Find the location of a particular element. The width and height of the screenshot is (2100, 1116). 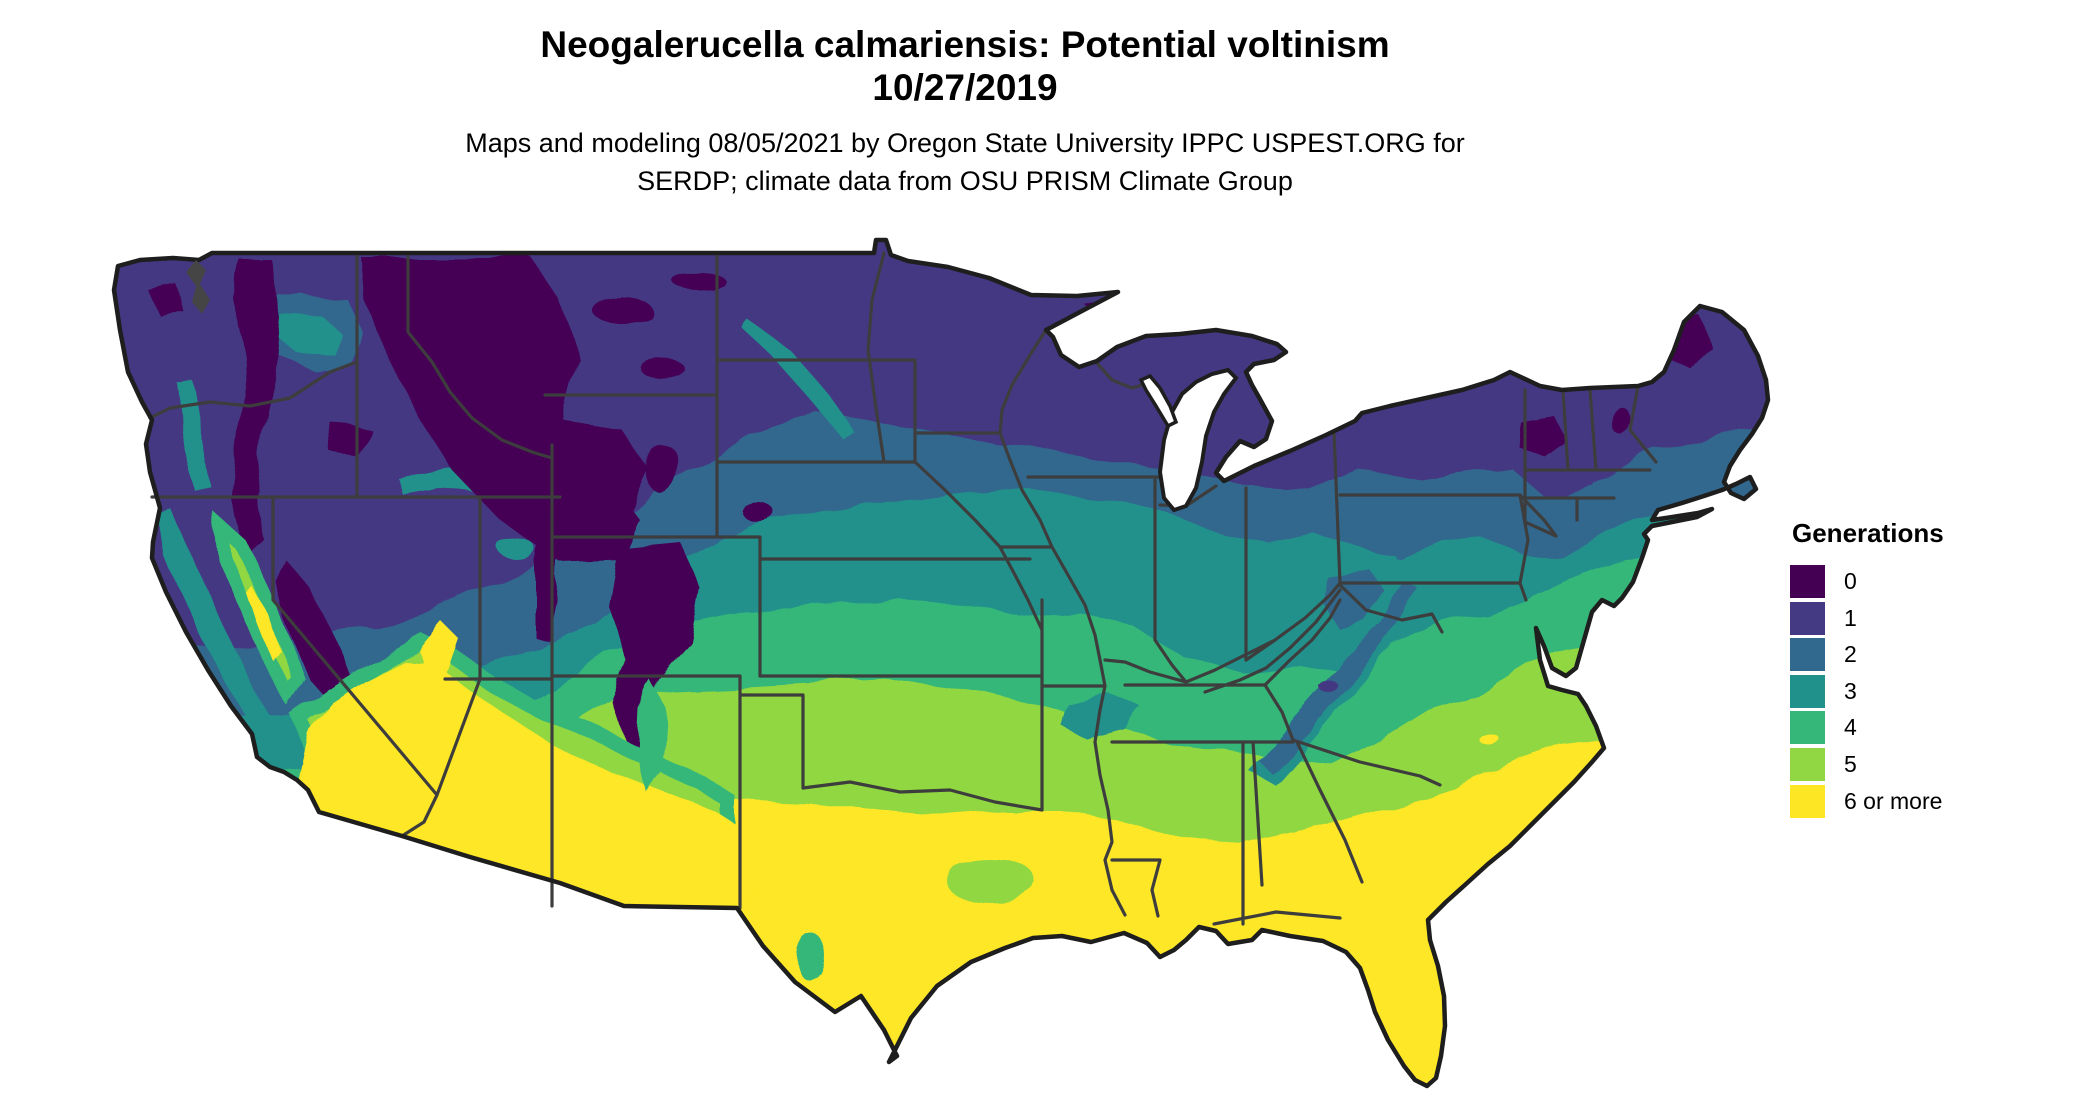

region-nd-missouri-river is located at coordinates (798, 380).